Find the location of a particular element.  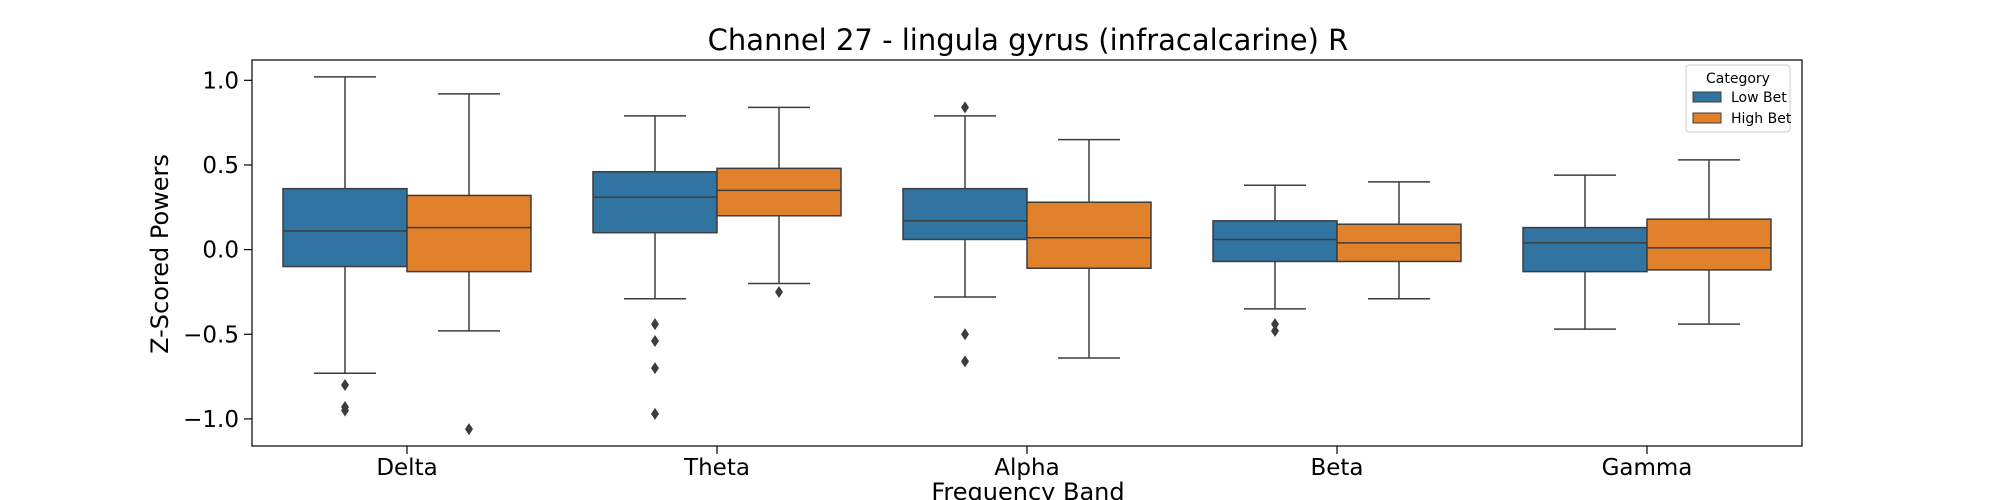

legend-label-low-bet: Low Bet is located at coordinates (1759, 98).